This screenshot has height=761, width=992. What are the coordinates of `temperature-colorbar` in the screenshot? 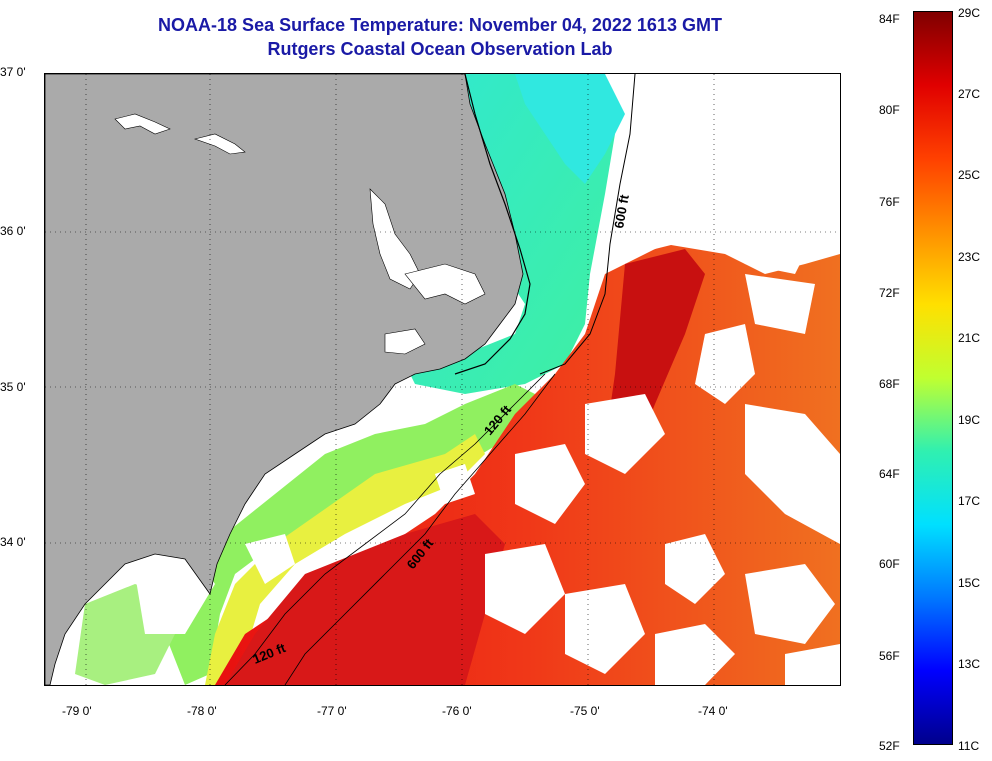 It's located at (933, 378).